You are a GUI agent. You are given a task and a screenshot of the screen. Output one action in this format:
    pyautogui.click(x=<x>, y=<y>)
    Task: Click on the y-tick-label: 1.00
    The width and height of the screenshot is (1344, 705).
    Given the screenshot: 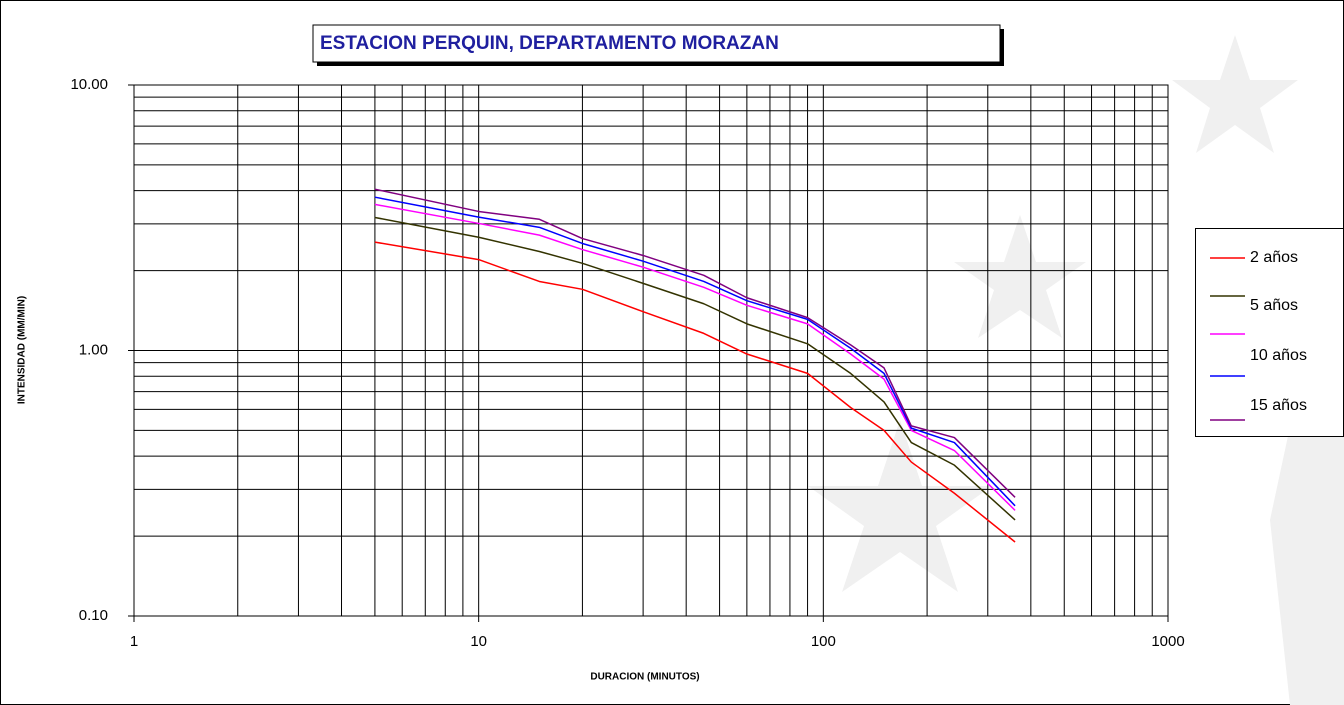 What is the action you would take?
    pyautogui.click(x=93, y=349)
    